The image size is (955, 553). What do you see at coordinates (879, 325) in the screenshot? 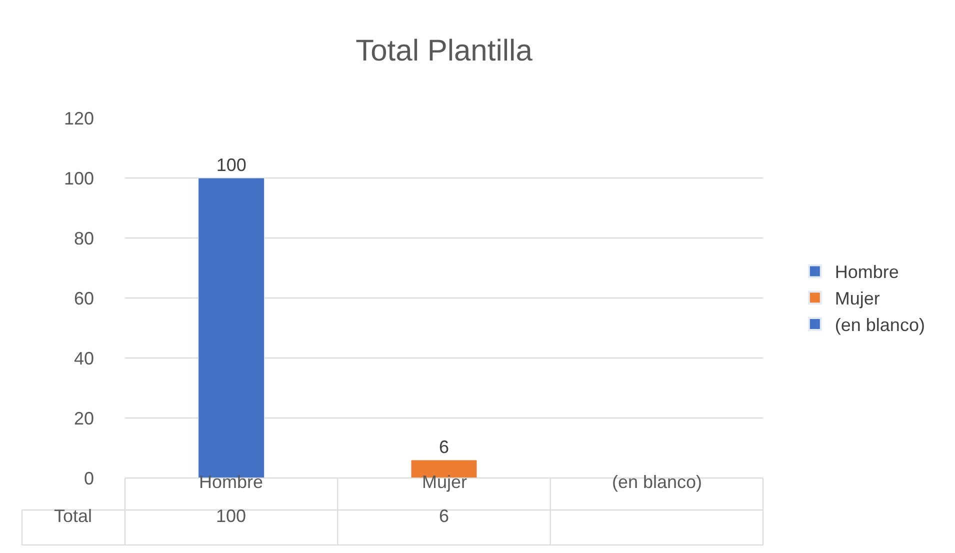
I see `legend-label: (en blanco)` at bounding box center [879, 325].